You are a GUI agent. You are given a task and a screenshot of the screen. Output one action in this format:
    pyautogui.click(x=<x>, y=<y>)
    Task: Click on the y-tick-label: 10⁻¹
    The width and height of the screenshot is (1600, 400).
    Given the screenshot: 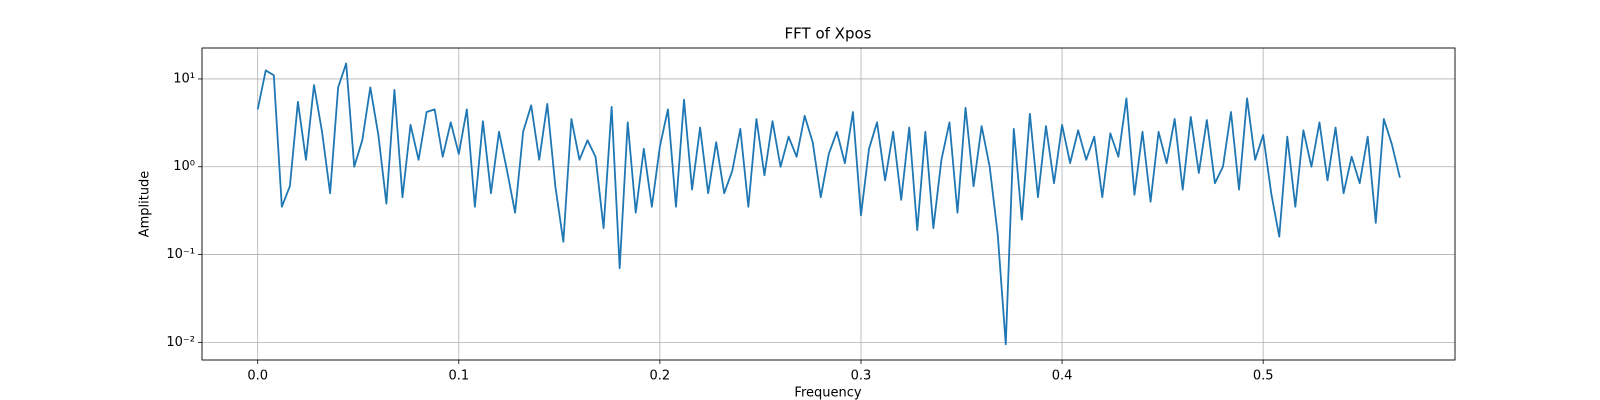 What is the action you would take?
    pyautogui.click(x=180, y=254)
    